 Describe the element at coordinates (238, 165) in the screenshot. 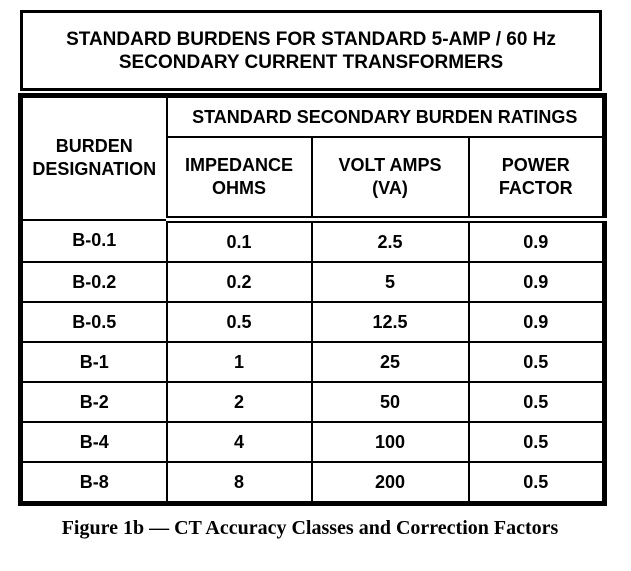

I see `impedance-header-line1: IMPEDANCE` at that location.